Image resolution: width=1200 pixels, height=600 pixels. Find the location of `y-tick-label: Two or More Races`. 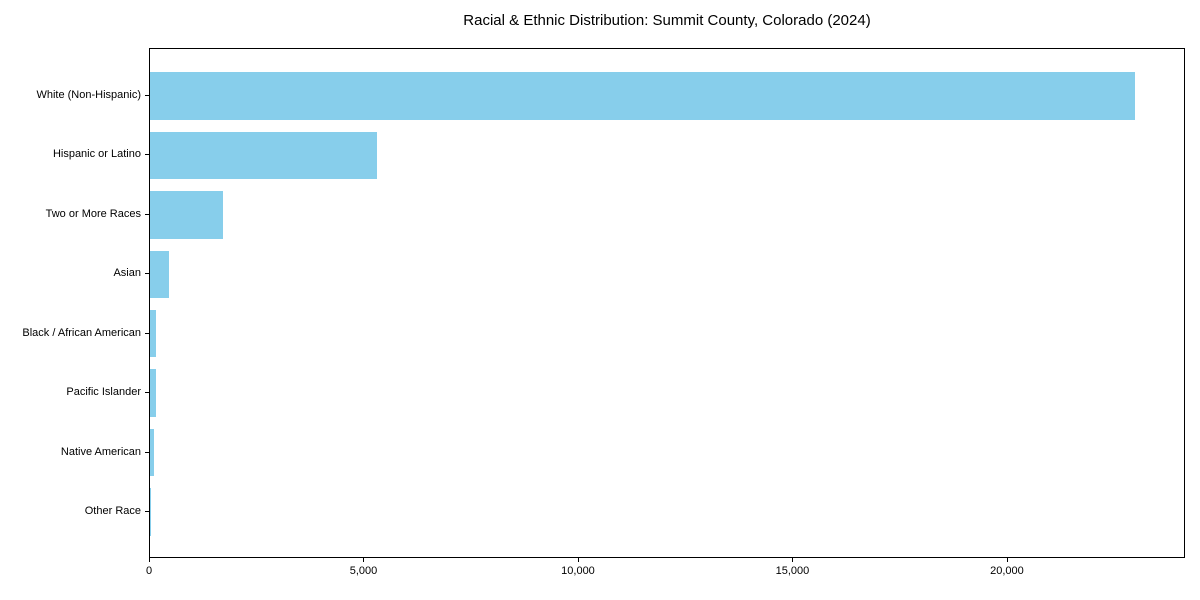

y-tick-label: Two or More Races is located at coordinates (93, 213).